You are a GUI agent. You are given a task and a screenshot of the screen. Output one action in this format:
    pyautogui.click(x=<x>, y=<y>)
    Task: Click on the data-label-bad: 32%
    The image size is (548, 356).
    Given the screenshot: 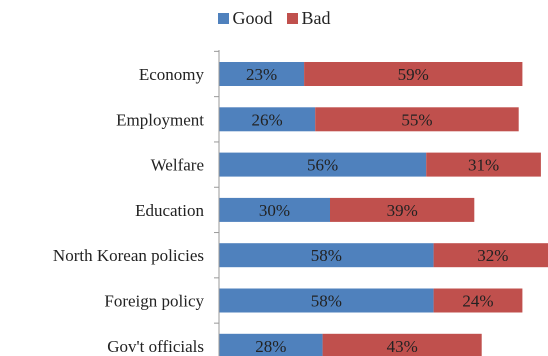 What is the action you would take?
    pyautogui.click(x=492, y=255)
    